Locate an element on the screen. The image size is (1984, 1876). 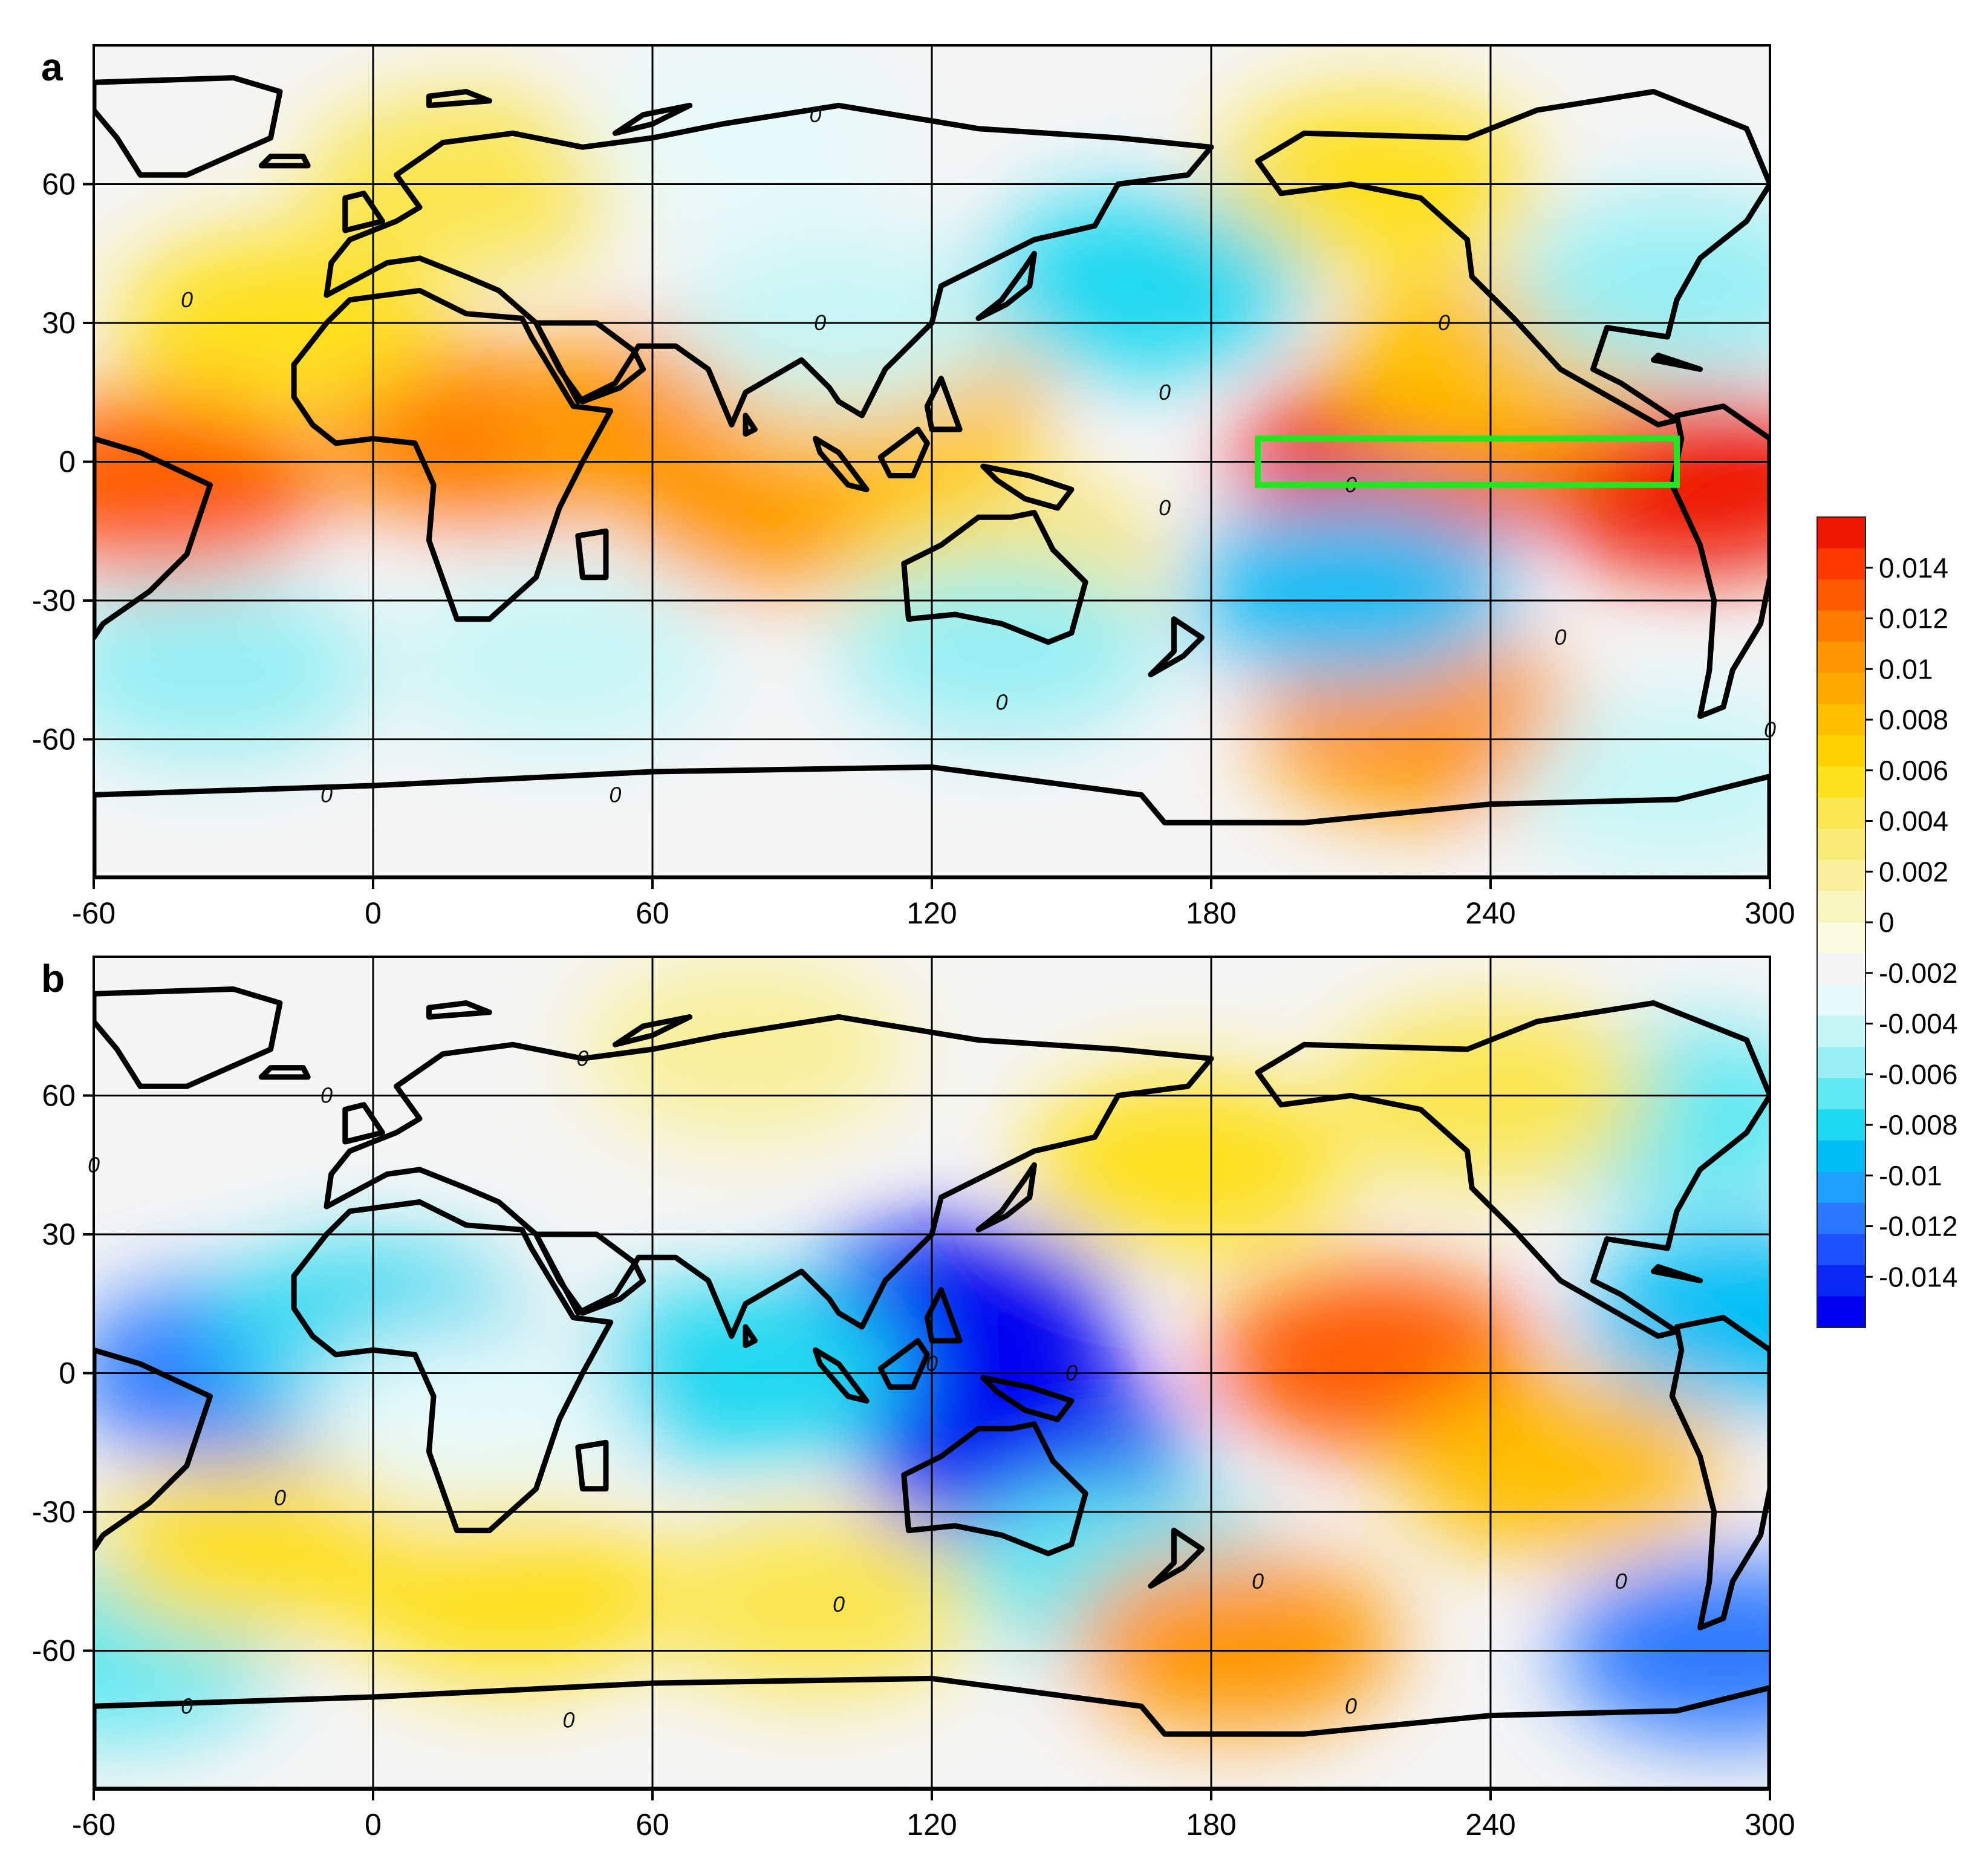
coastline-south-america is located at coordinates (1719, 561).